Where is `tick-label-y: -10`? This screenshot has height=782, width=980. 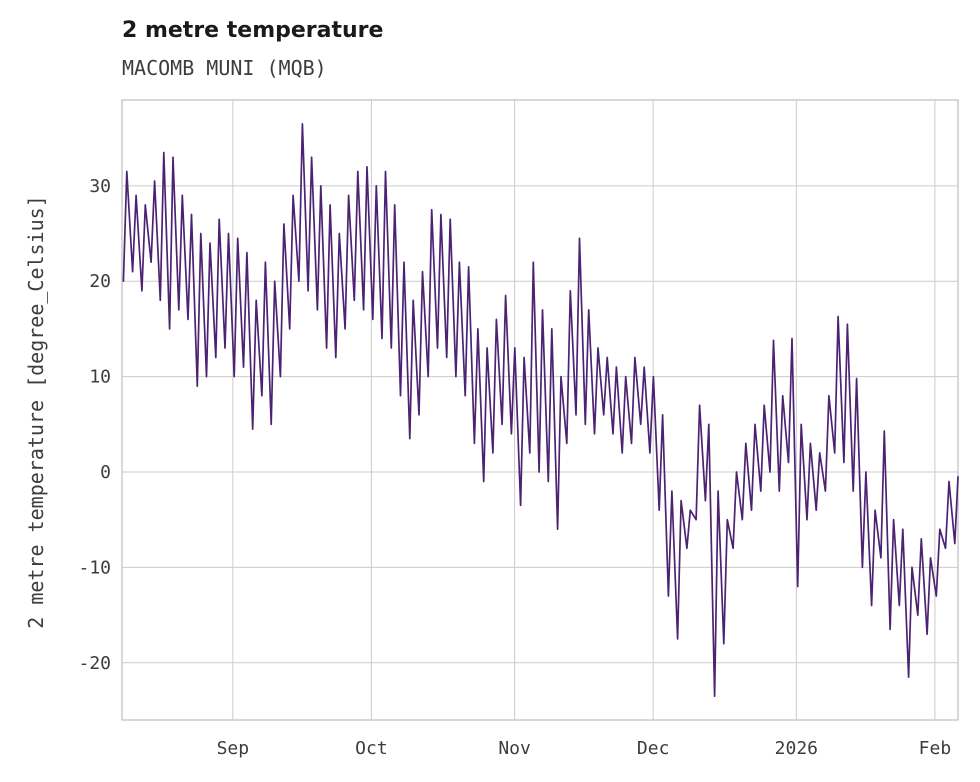
tick-label-y: -10 is located at coordinates (94, 567).